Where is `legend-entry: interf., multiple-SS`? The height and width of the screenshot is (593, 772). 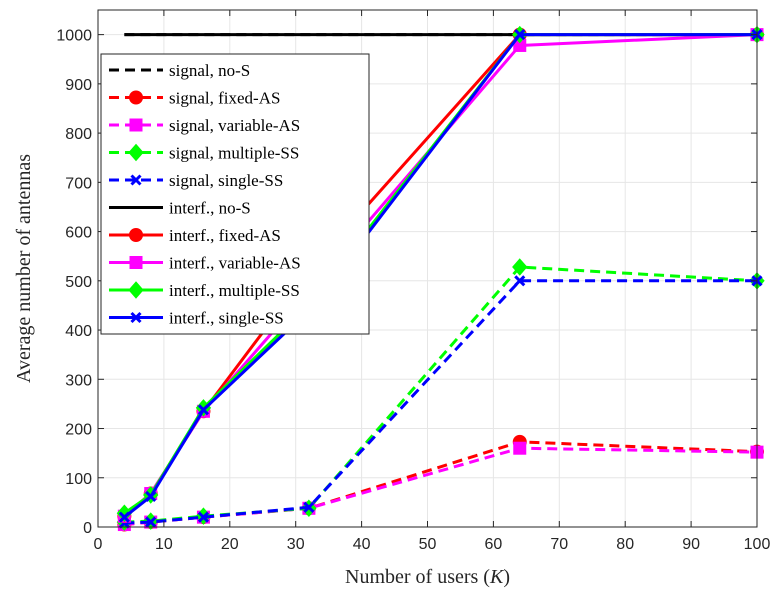
legend-entry: interf., multiple-SS is located at coordinates (204, 290).